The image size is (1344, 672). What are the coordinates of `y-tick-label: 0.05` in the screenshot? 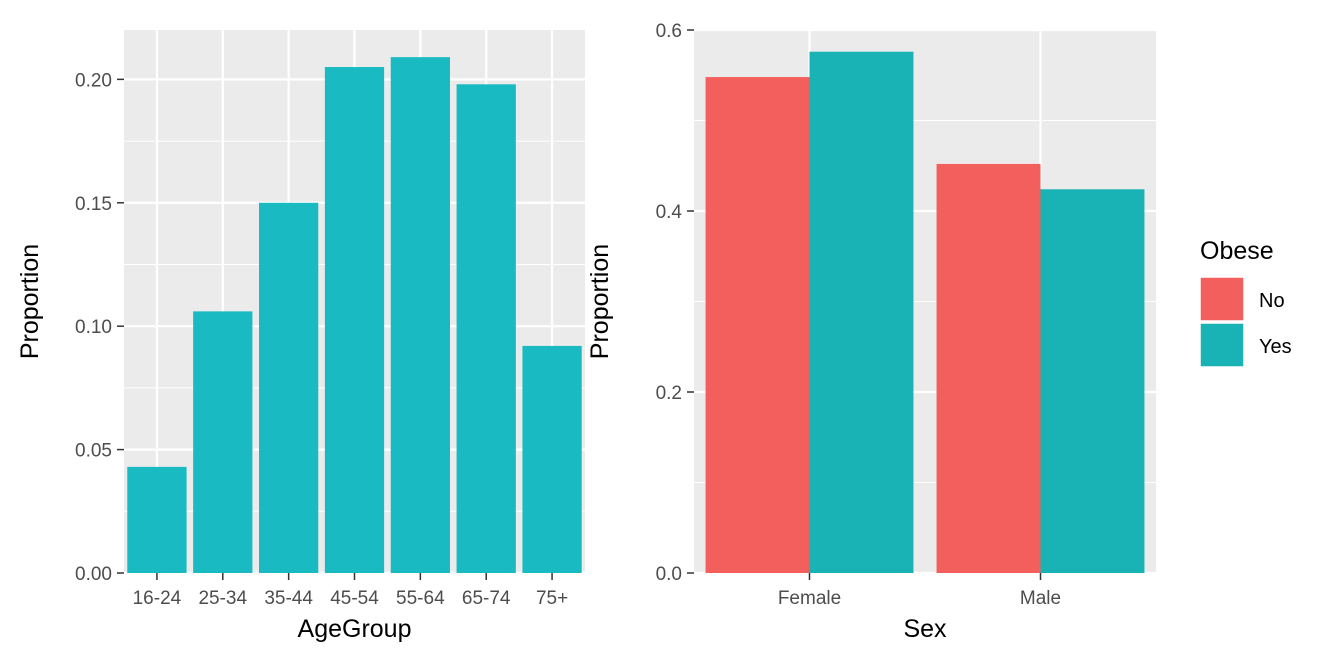 It's located at (93, 451).